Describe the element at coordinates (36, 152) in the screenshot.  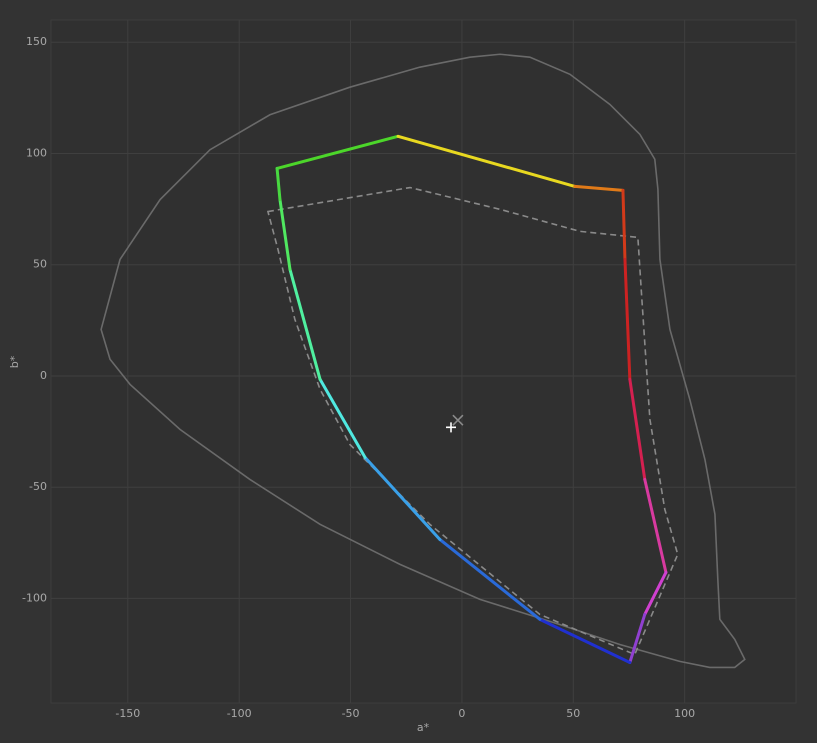
I see `y-tick-label: 100` at that location.